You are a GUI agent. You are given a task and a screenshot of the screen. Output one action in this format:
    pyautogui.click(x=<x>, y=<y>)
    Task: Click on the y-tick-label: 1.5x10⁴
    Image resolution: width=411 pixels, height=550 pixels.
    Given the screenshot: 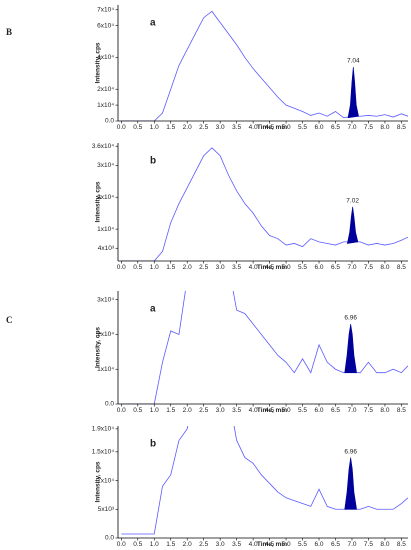 What is the action you would take?
    pyautogui.click(x=103, y=452)
    